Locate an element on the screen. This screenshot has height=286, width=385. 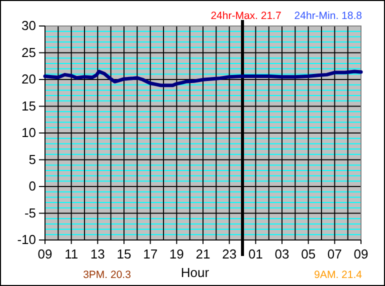
x-tick-label: 05 is located at coordinates (308, 254).